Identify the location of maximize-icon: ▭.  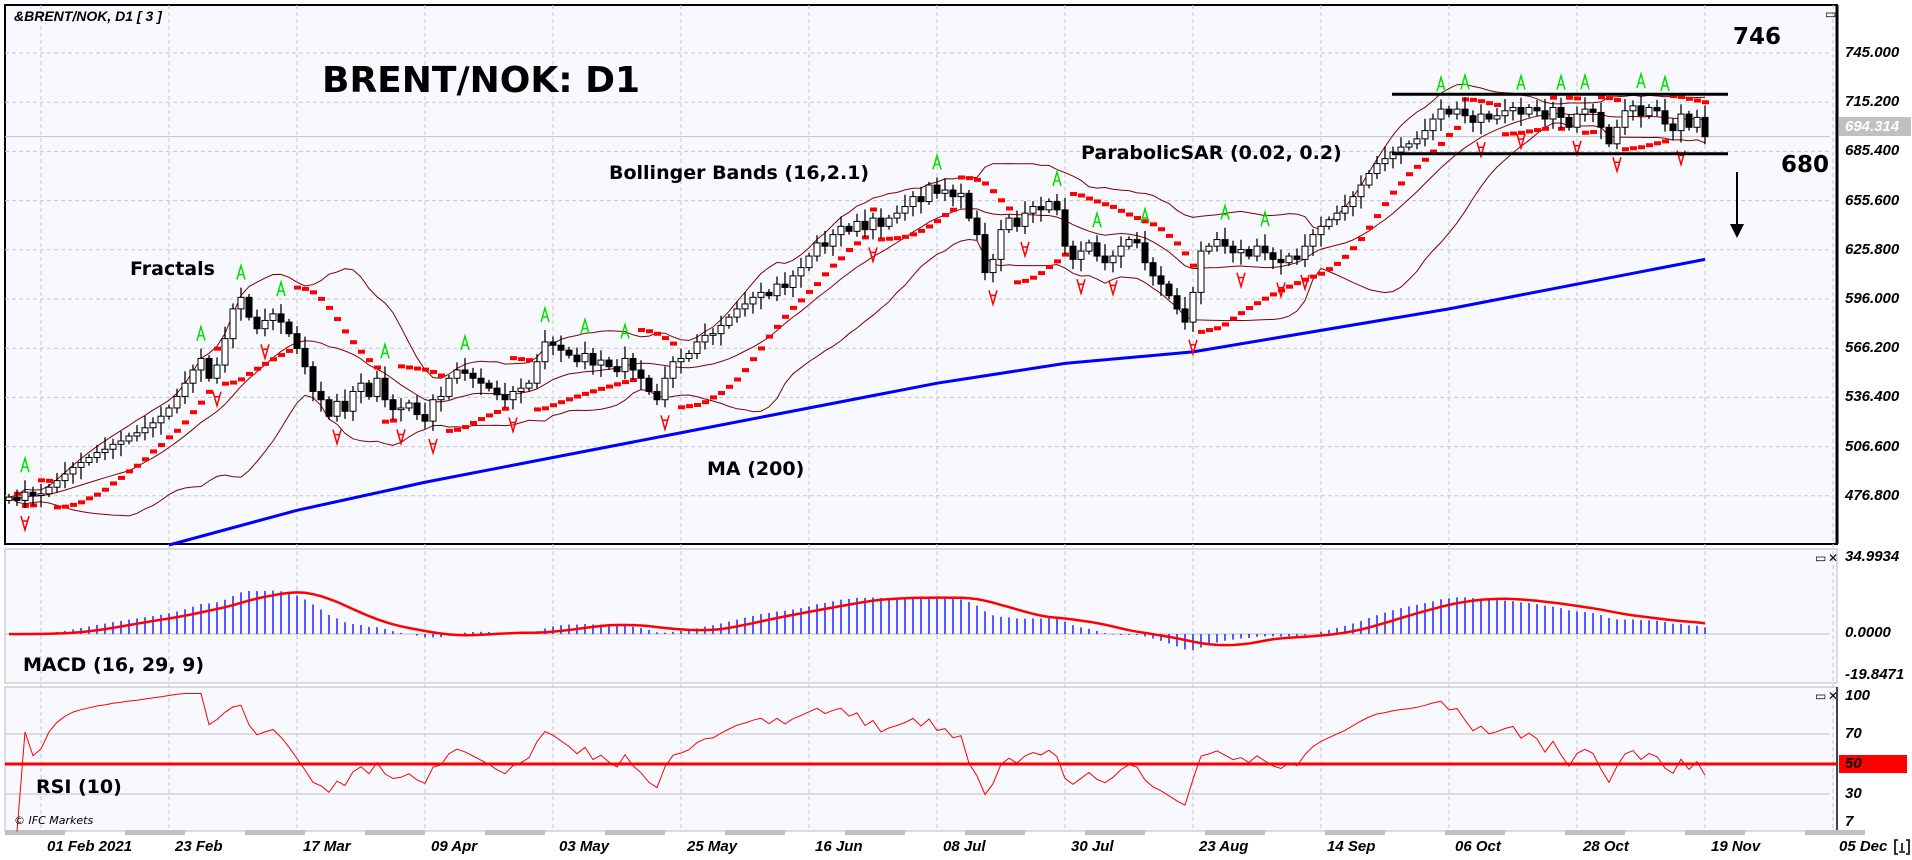
(1831, 14).